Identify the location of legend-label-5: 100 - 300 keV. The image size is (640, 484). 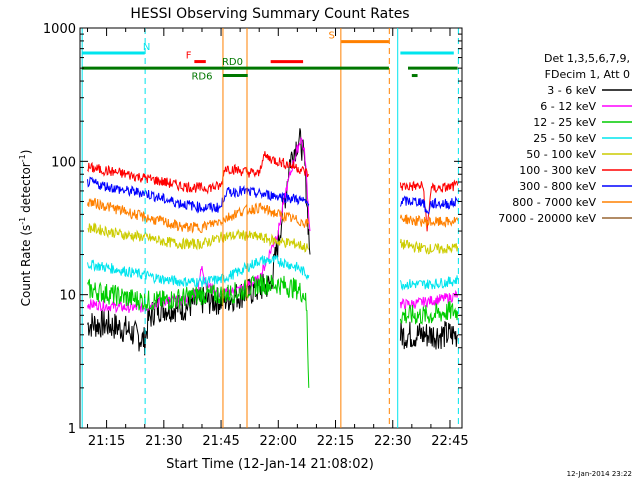
(557, 170).